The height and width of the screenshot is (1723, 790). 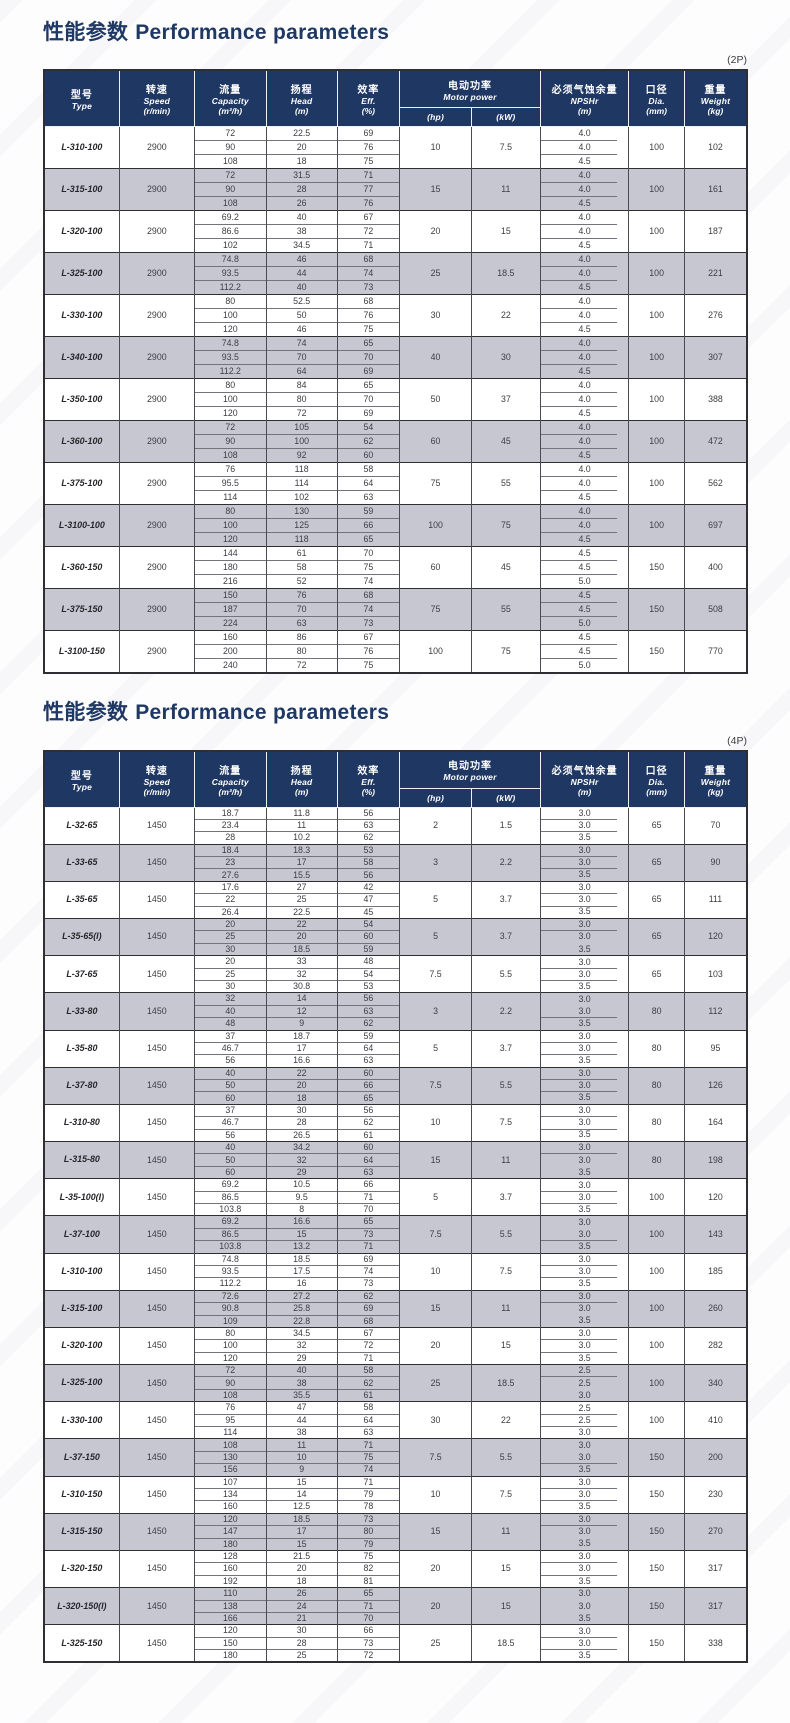 What do you see at coordinates (368, 301) in the screenshot?
I see `cell-eff: 68` at bounding box center [368, 301].